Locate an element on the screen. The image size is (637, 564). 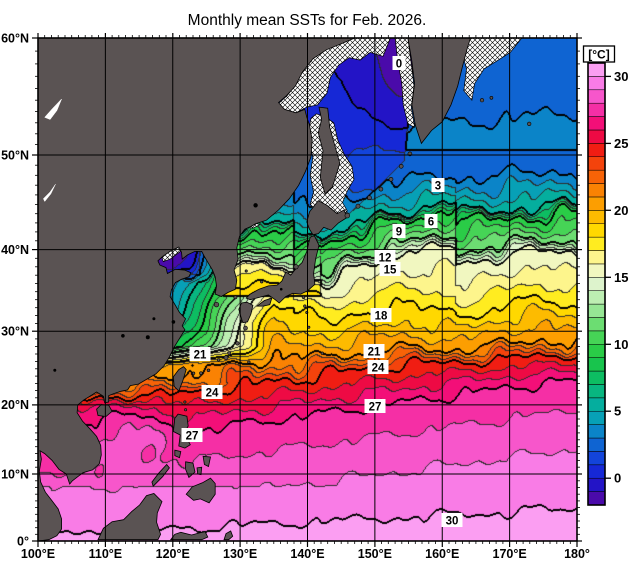
y-axis-label-60: 60°N is located at coordinates (15, 38).